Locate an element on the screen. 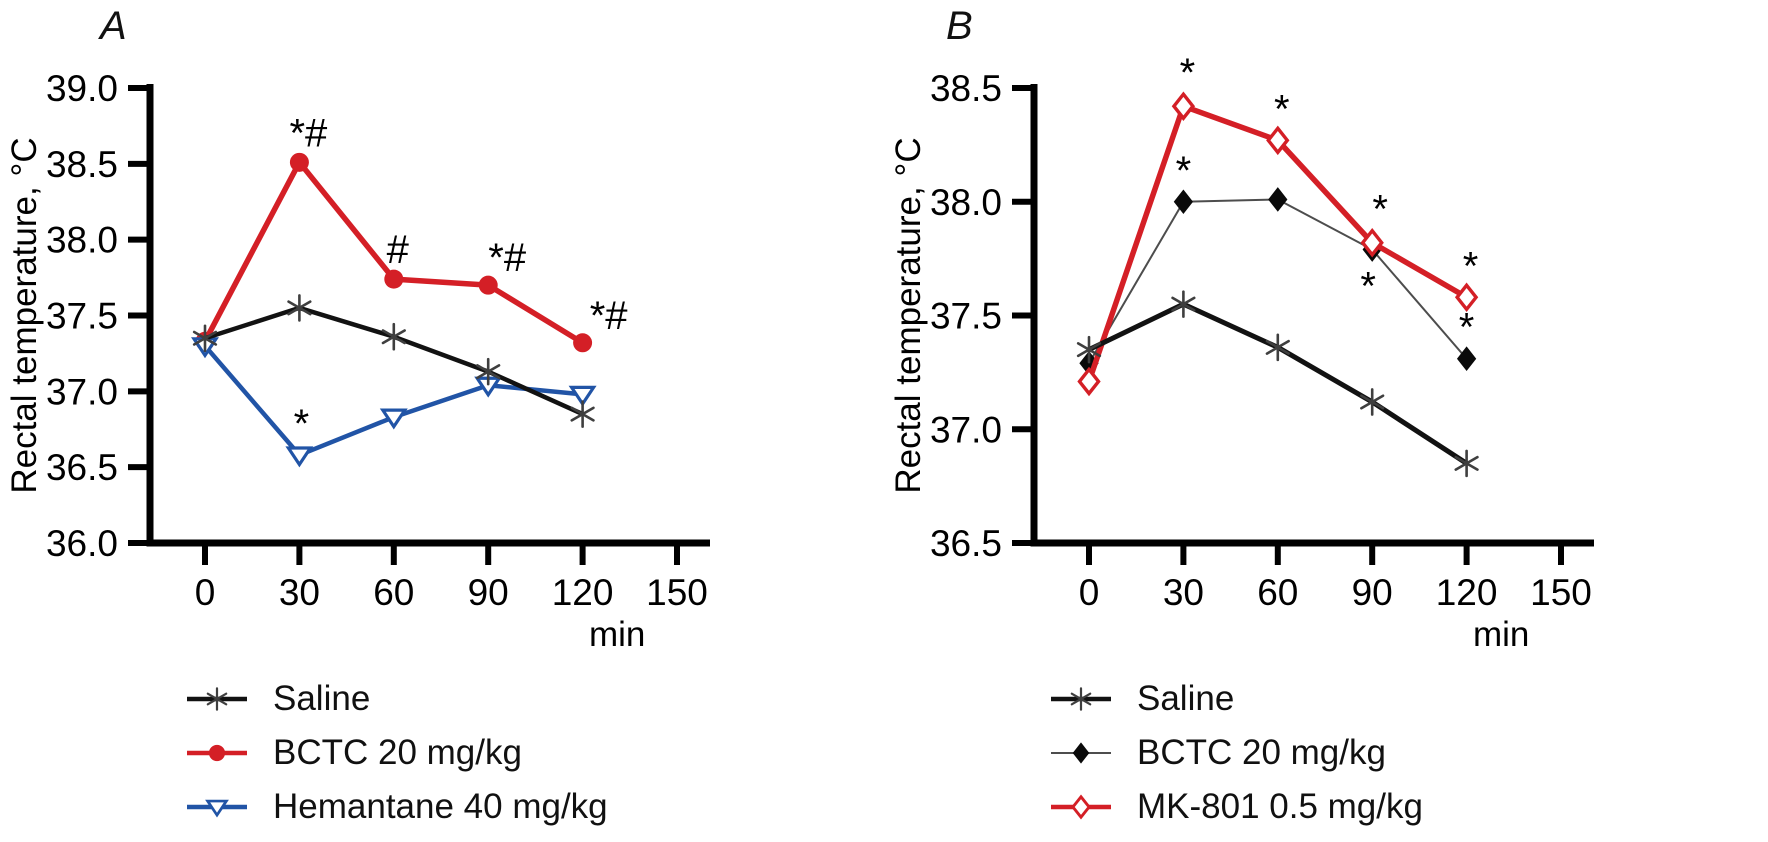 The image size is (1768, 842). panel-a-legend: Saline BCTC 20 mg/kg Hemantane 40 mg/kg is located at coordinates (396, 753).